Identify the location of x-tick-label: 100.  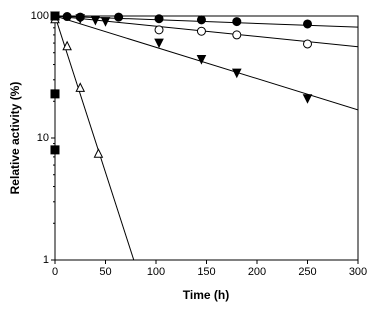
(156, 272).